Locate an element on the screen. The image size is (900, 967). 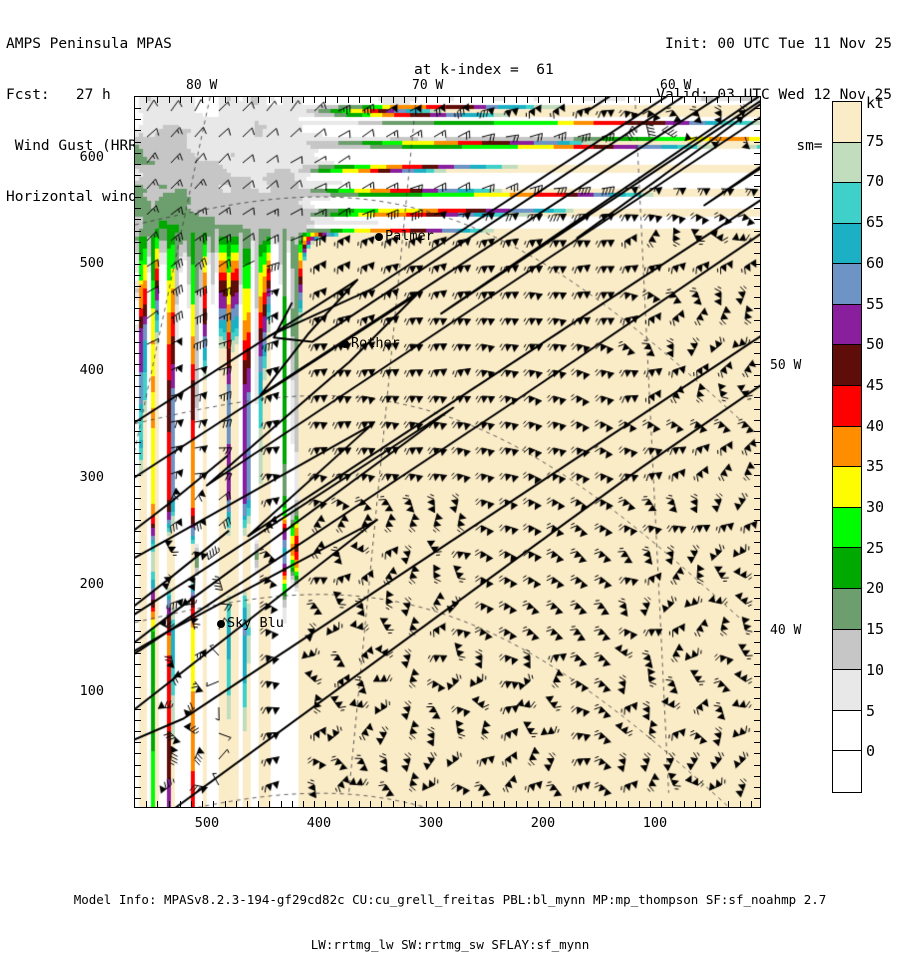
colorbar-tick-10: 10 is located at coordinates (875, 669).